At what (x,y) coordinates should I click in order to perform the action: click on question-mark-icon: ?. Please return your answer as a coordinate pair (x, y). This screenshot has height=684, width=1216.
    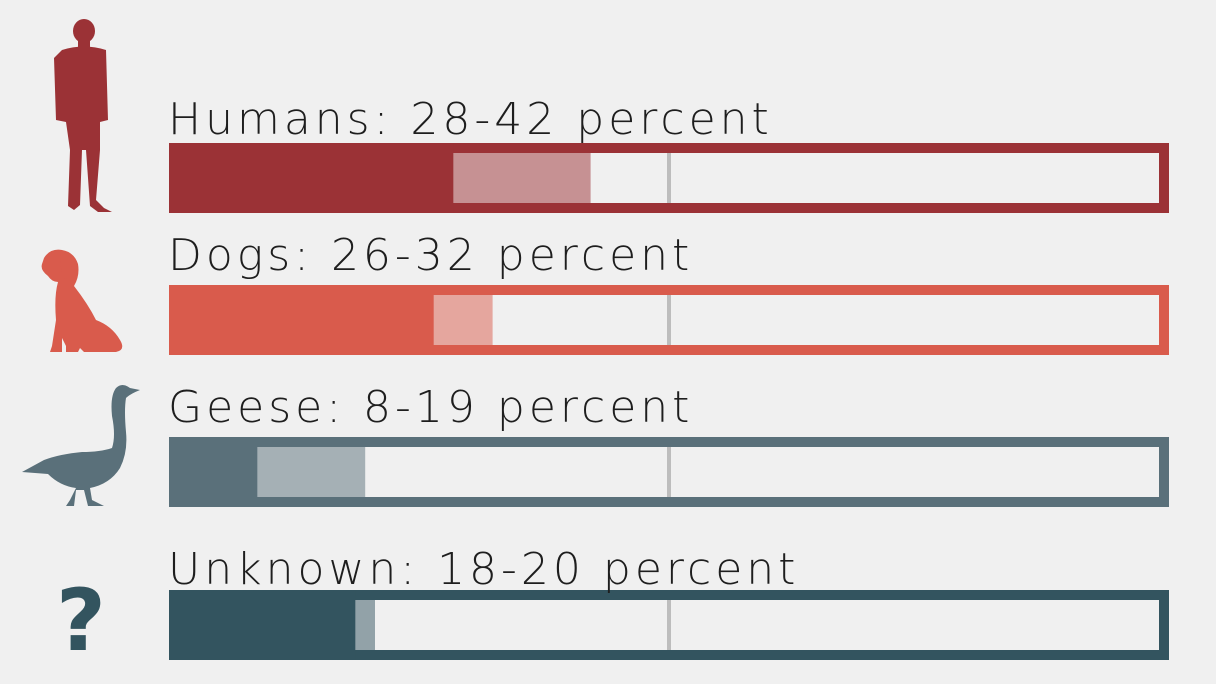
    Looking at the image, I should click on (81, 621).